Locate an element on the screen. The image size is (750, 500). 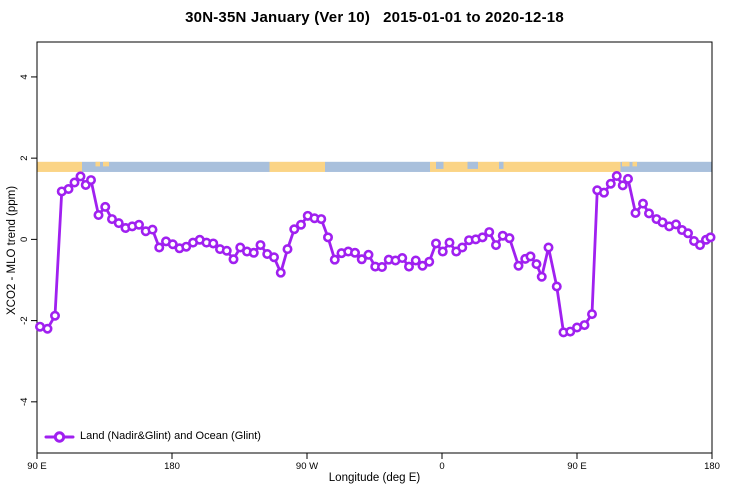
y-tick-label: -2 is located at coordinates (24, 320).